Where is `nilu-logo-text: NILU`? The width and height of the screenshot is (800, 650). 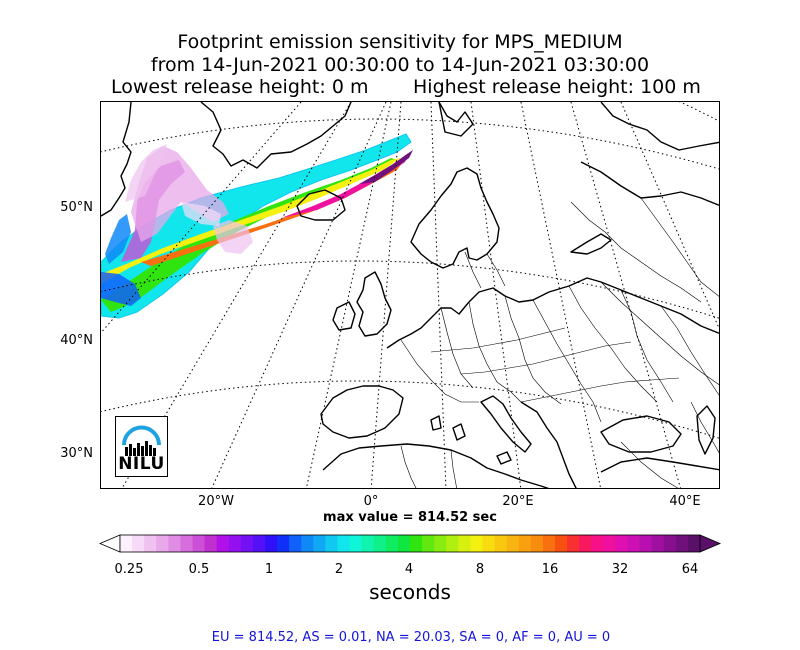
nilu-logo-text: NILU is located at coordinates (141, 464).